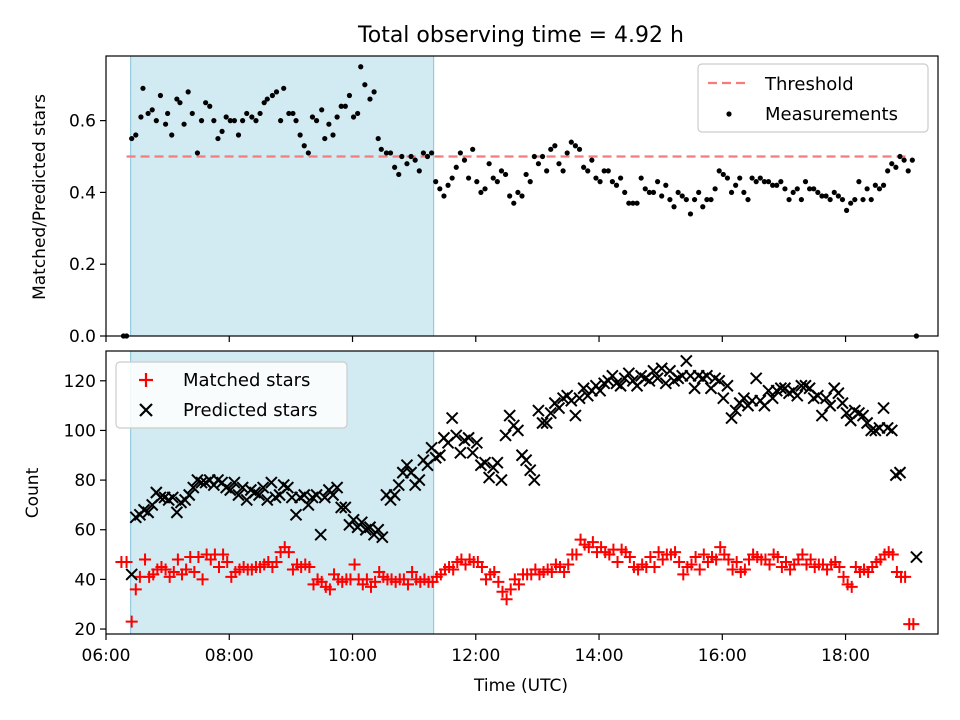 The image size is (960, 720). What do you see at coordinates (82, 193) in the screenshot?
I see `top-y-tick-label: 0.4` at bounding box center [82, 193].